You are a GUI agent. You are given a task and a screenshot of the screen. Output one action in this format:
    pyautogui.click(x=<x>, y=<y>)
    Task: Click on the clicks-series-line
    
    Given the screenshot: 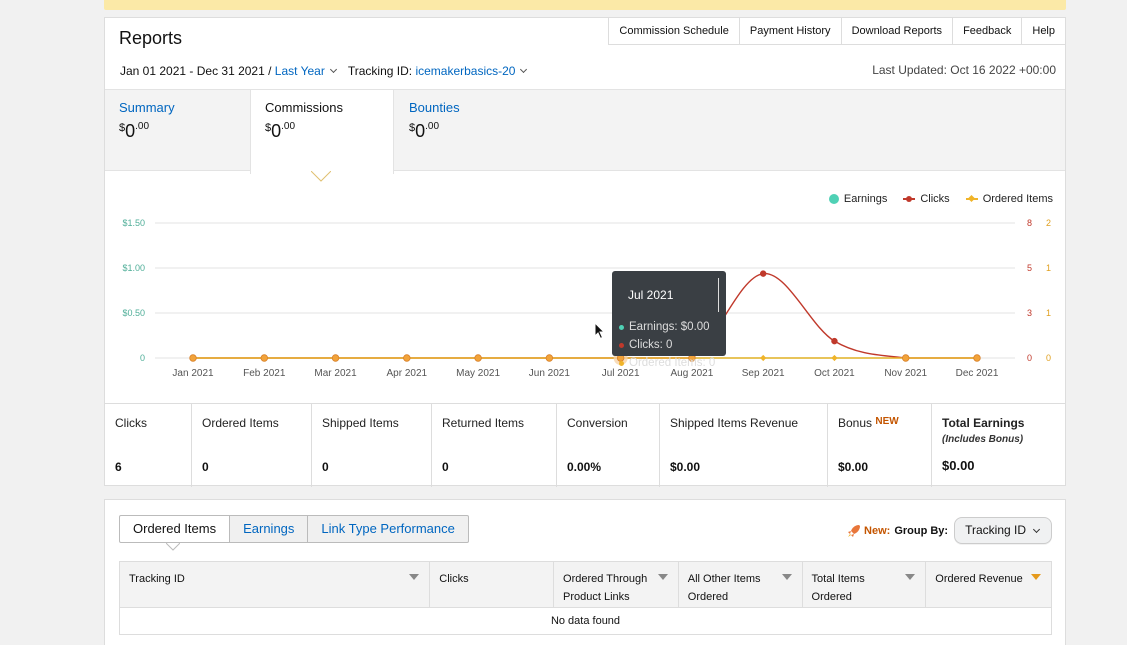 What is the action you would take?
    pyautogui.click(x=585, y=315)
    